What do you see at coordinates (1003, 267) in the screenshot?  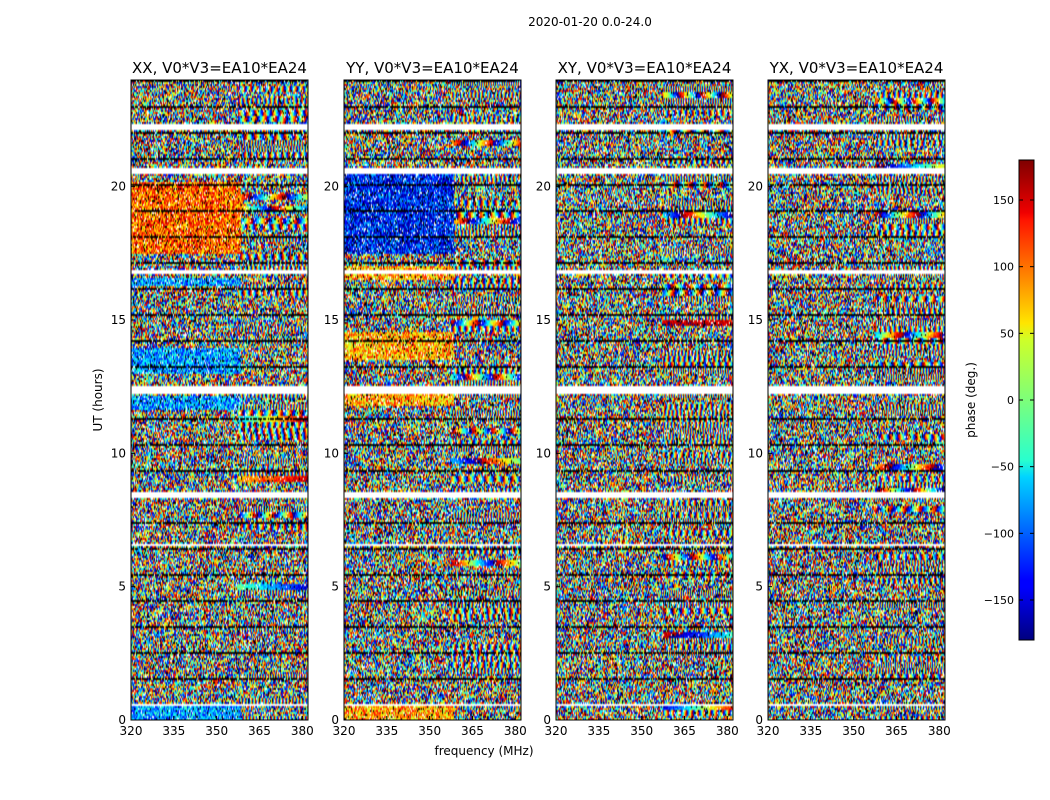 I see `colorbar-tick-label-5: 100` at bounding box center [1003, 267].